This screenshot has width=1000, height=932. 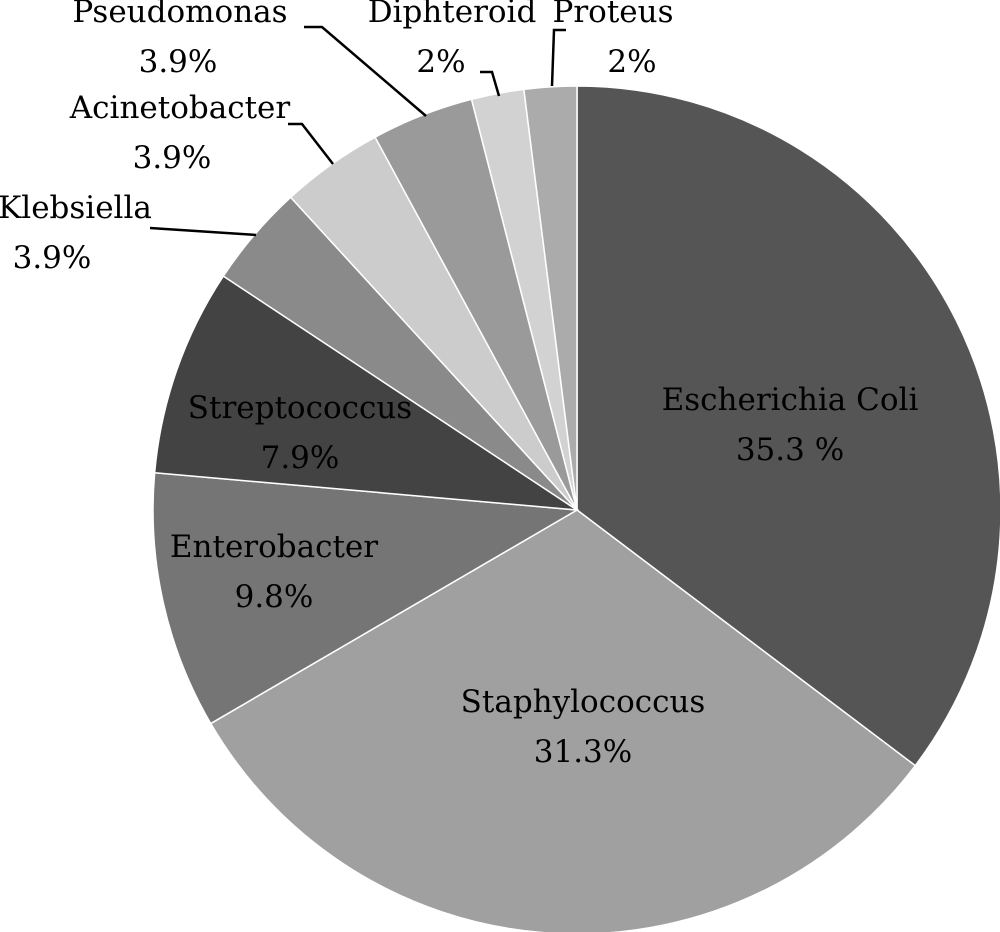 I want to click on slice-name-escherichia-coli: Escherichia Coli, so click(x=790, y=400).